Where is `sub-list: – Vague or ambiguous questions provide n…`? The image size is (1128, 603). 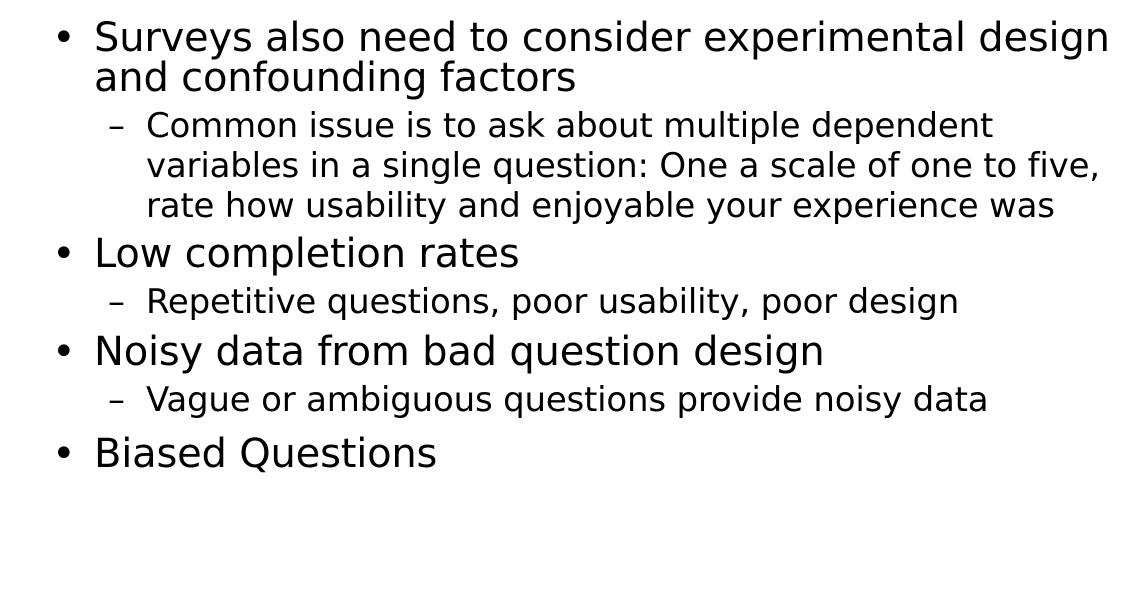
sub-list: – Vague or ambiguous questions provide n… is located at coordinates (603, 400).